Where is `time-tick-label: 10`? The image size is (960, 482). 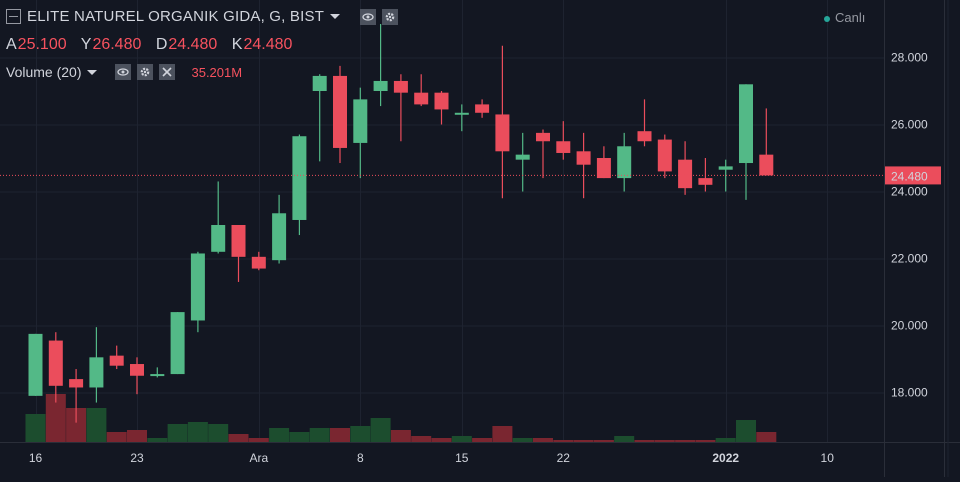
time-tick-label: 10 is located at coordinates (828, 458).